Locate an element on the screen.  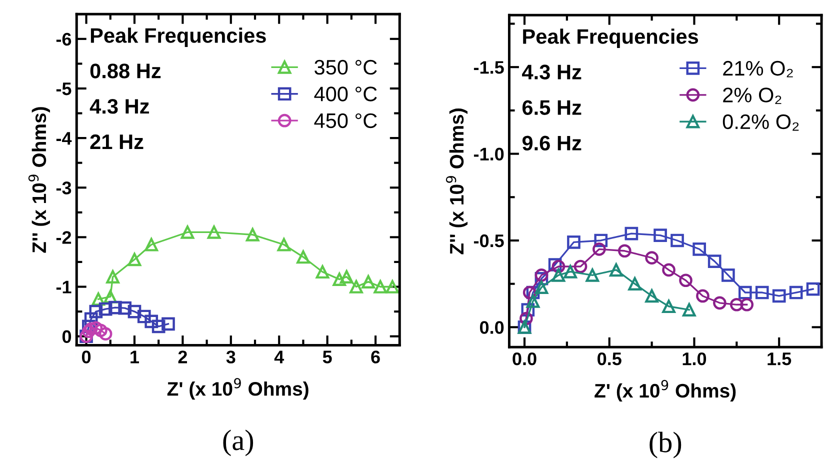
y-tick-label: -1 is located at coordinates (64, 287).